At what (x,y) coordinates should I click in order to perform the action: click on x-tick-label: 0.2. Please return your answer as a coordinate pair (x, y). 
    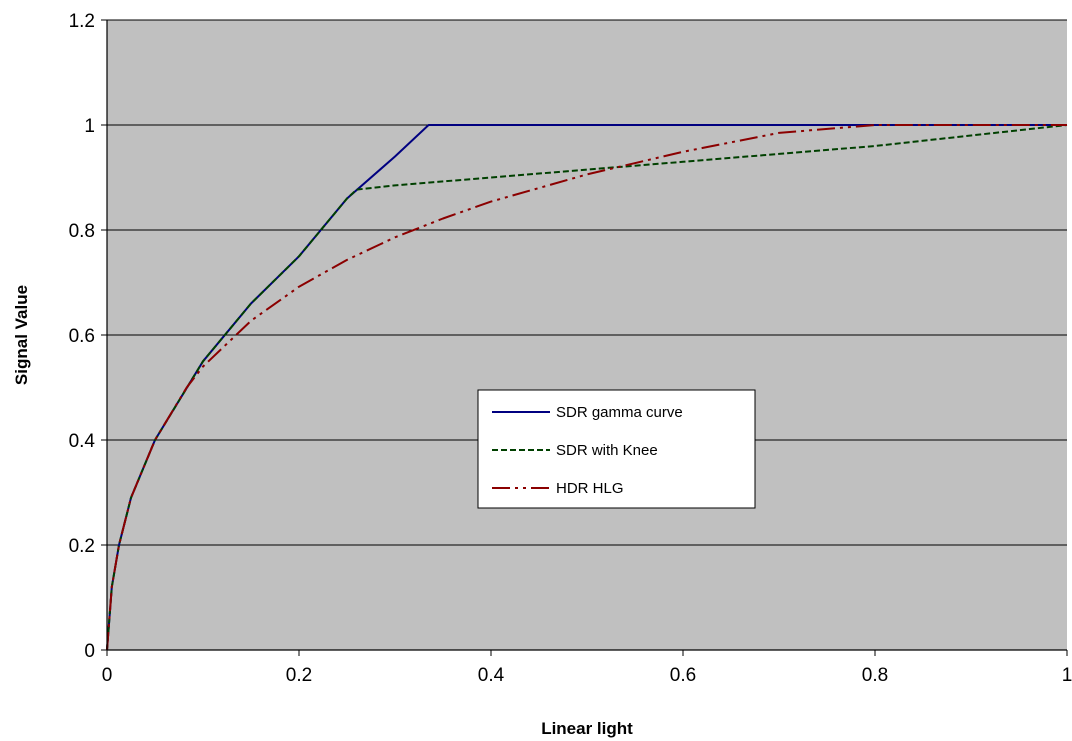
    Looking at the image, I should click on (299, 675).